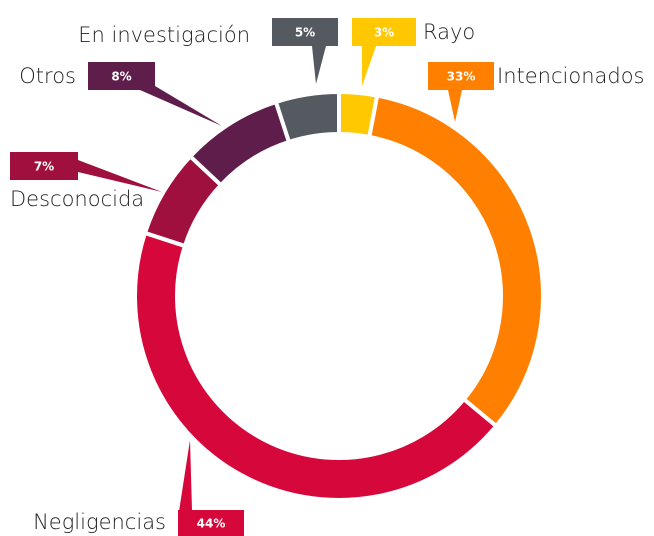 This screenshot has width=654, height=536. What do you see at coordinates (449, 32) in the screenshot?
I see `category-label: Rayo` at bounding box center [449, 32].